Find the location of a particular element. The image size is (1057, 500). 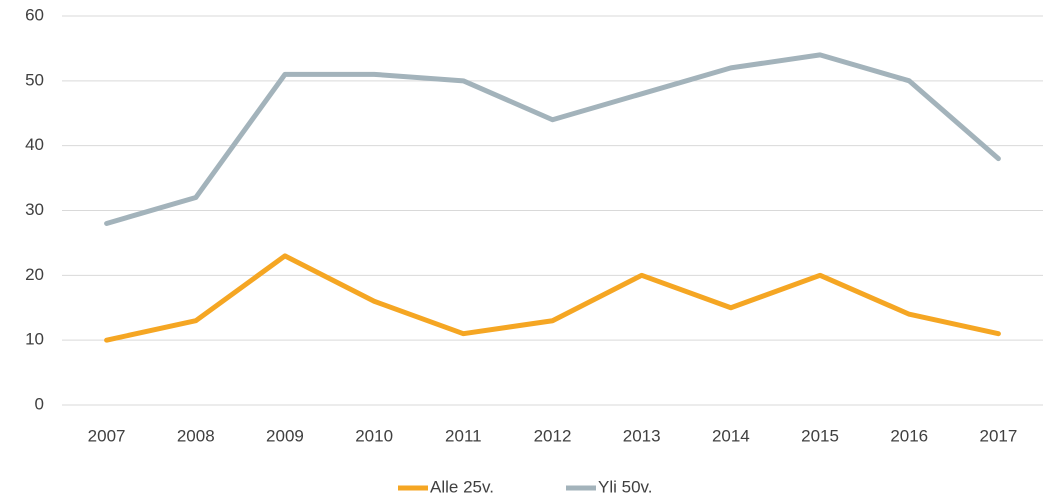

y-tick-label: 10 is located at coordinates (34, 339).